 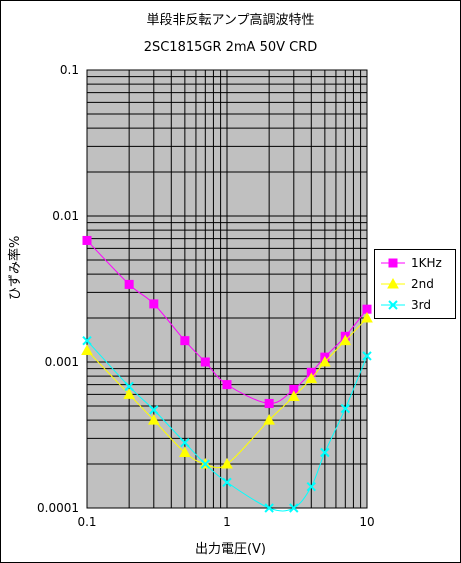 What do you see at coordinates (69, 70) in the screenshot?
I see `y-tick-label: 0.1` at bounding box center [69, 70].